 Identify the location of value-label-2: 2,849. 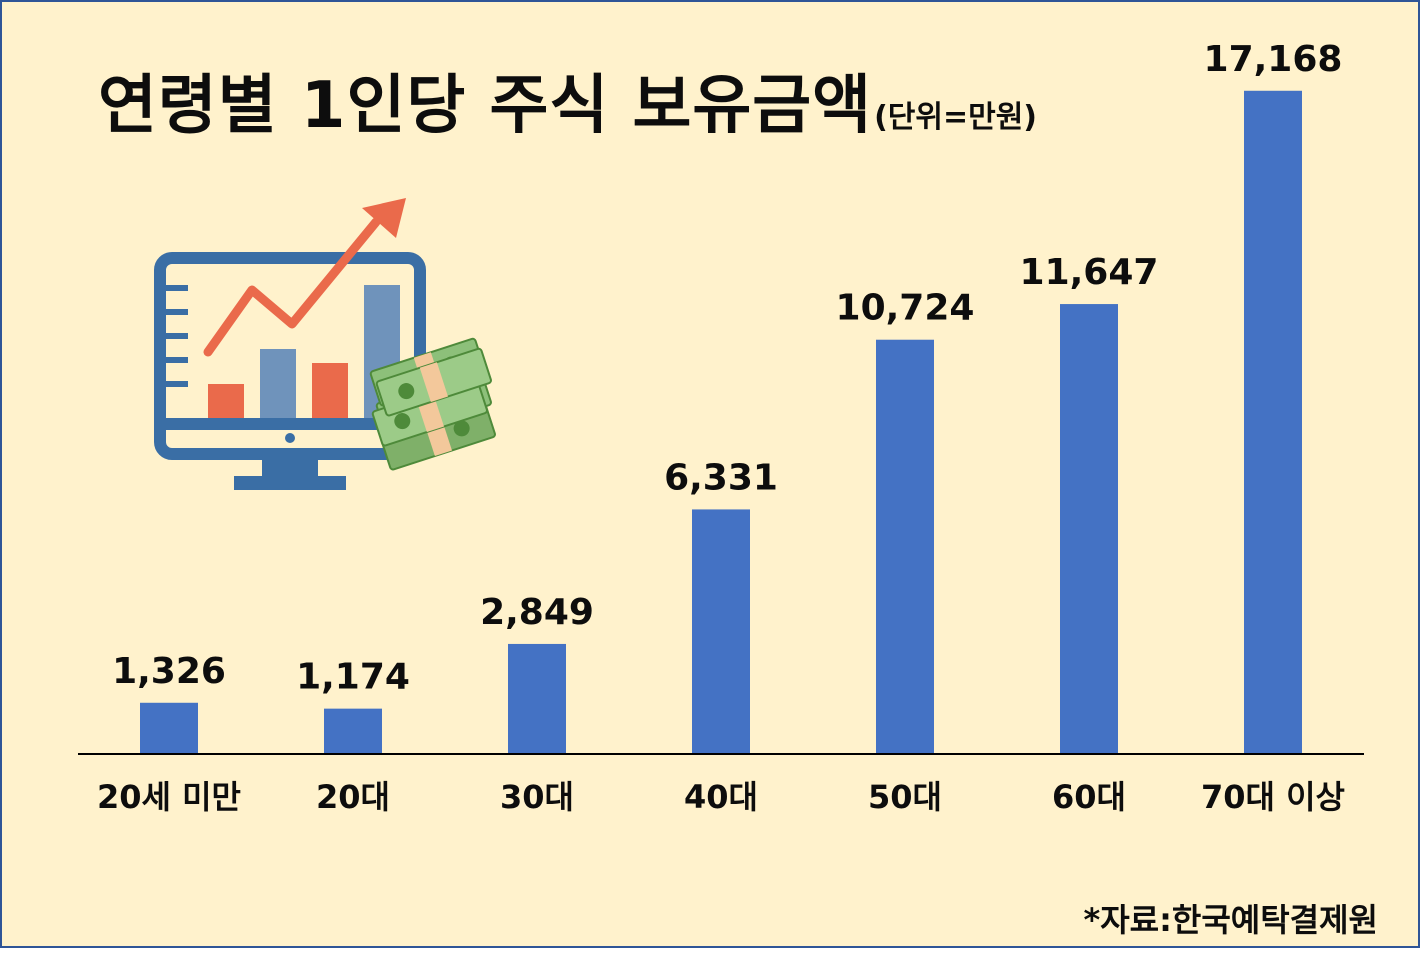
(537, 612).